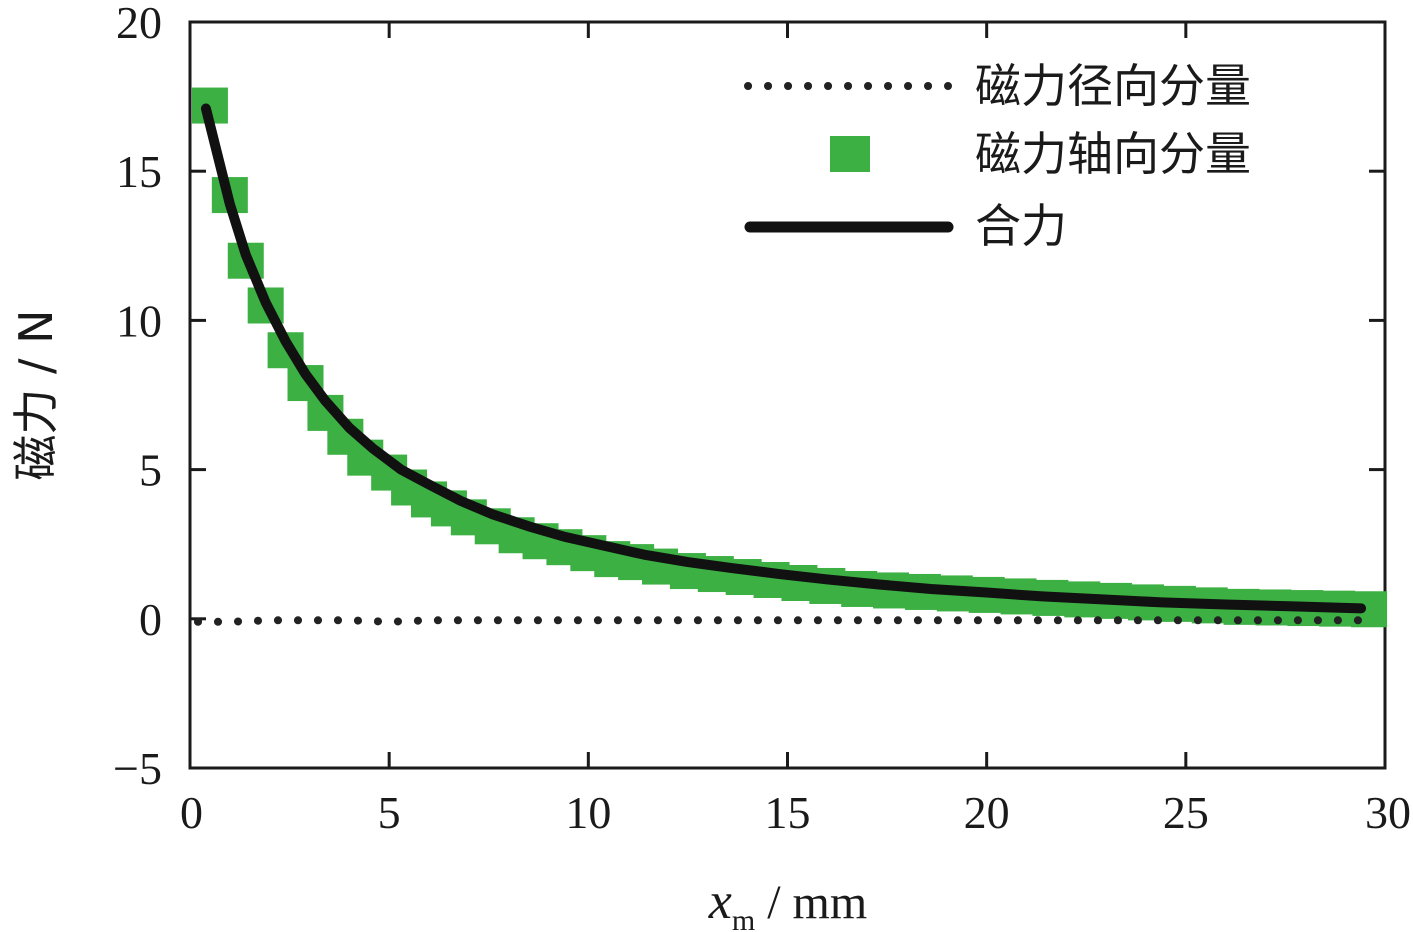  What do you see at coordinates (139, 171) in the screenshot?
I see `y-tick-label: 15` at bounding box center [139, 171].